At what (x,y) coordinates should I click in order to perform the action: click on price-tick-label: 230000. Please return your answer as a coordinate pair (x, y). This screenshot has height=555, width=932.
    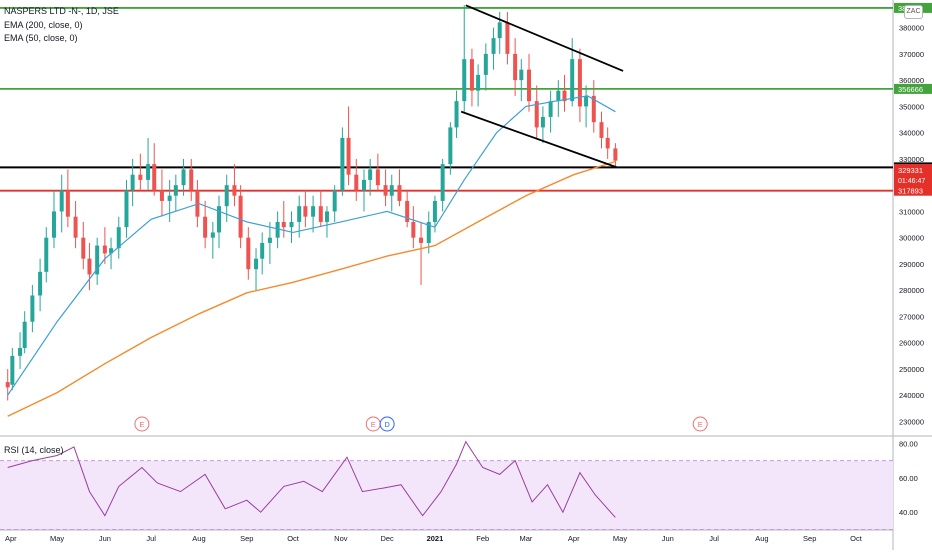
    Looking at the image, I should click on (911, 421).